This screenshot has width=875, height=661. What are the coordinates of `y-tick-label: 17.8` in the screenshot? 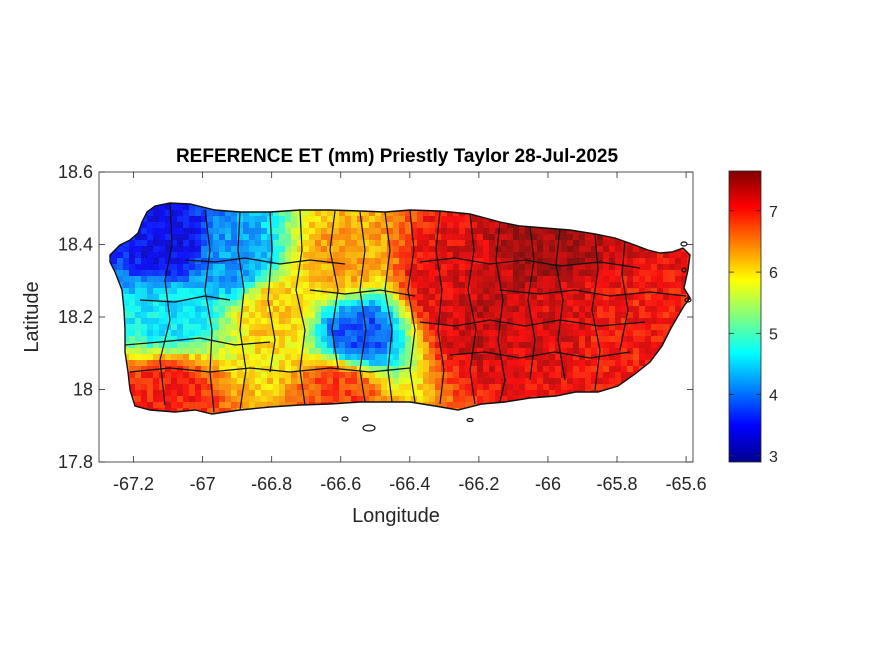 It's located at (75, 462).